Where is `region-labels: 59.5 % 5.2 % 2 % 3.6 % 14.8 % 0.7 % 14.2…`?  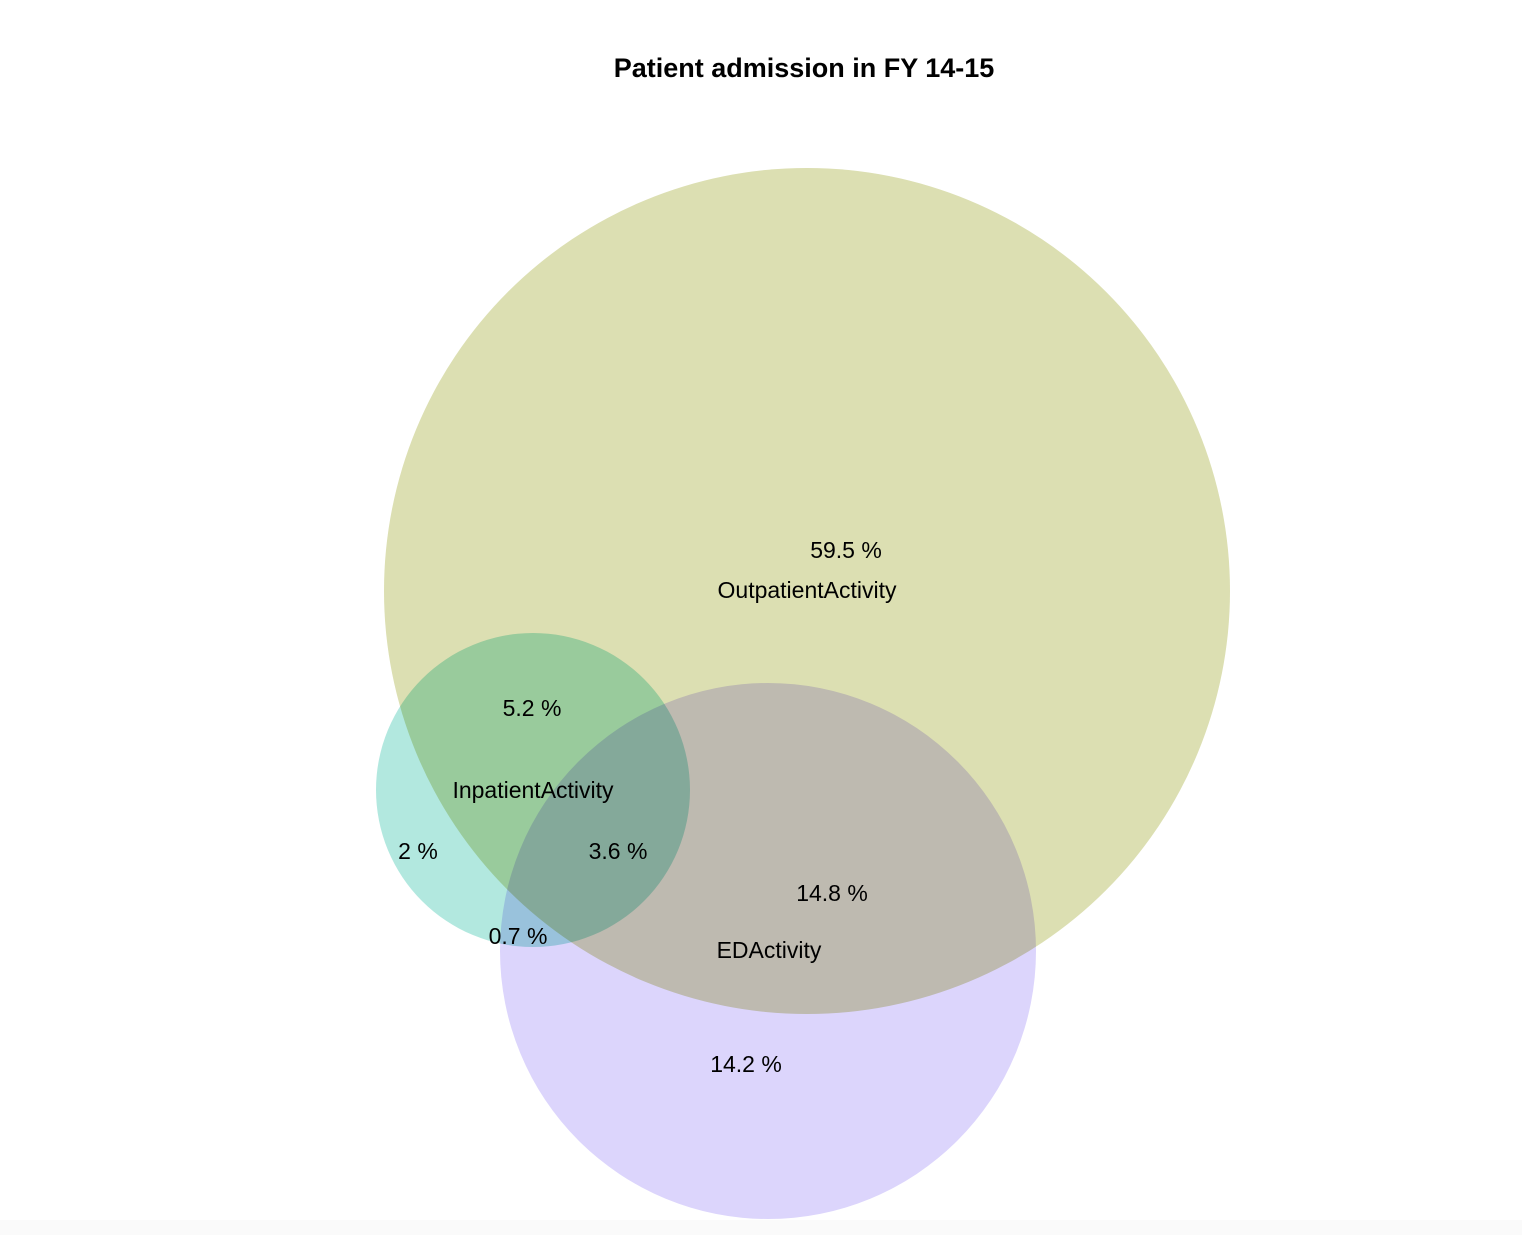 region-labels: 59.5 % 5.2 % 2 % 3.6 % 14.8 % 0.7 % 14.2… is located at coordinates (640, 807).